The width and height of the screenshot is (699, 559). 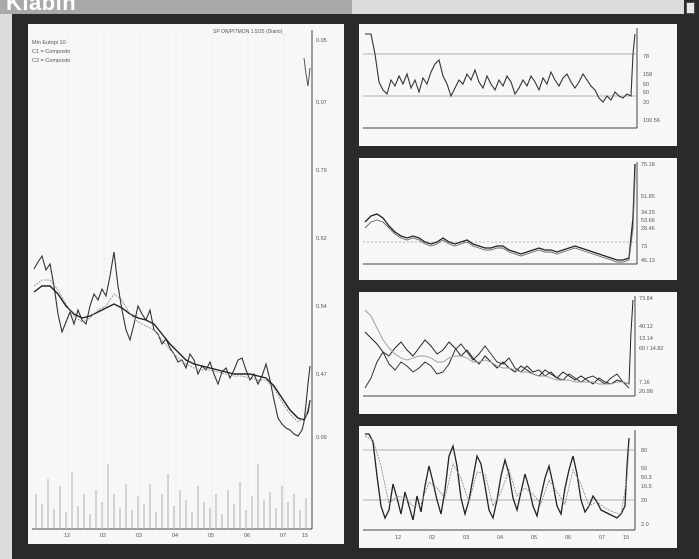 I want to click on price-label: 0.07, so click(x=321, y=103).